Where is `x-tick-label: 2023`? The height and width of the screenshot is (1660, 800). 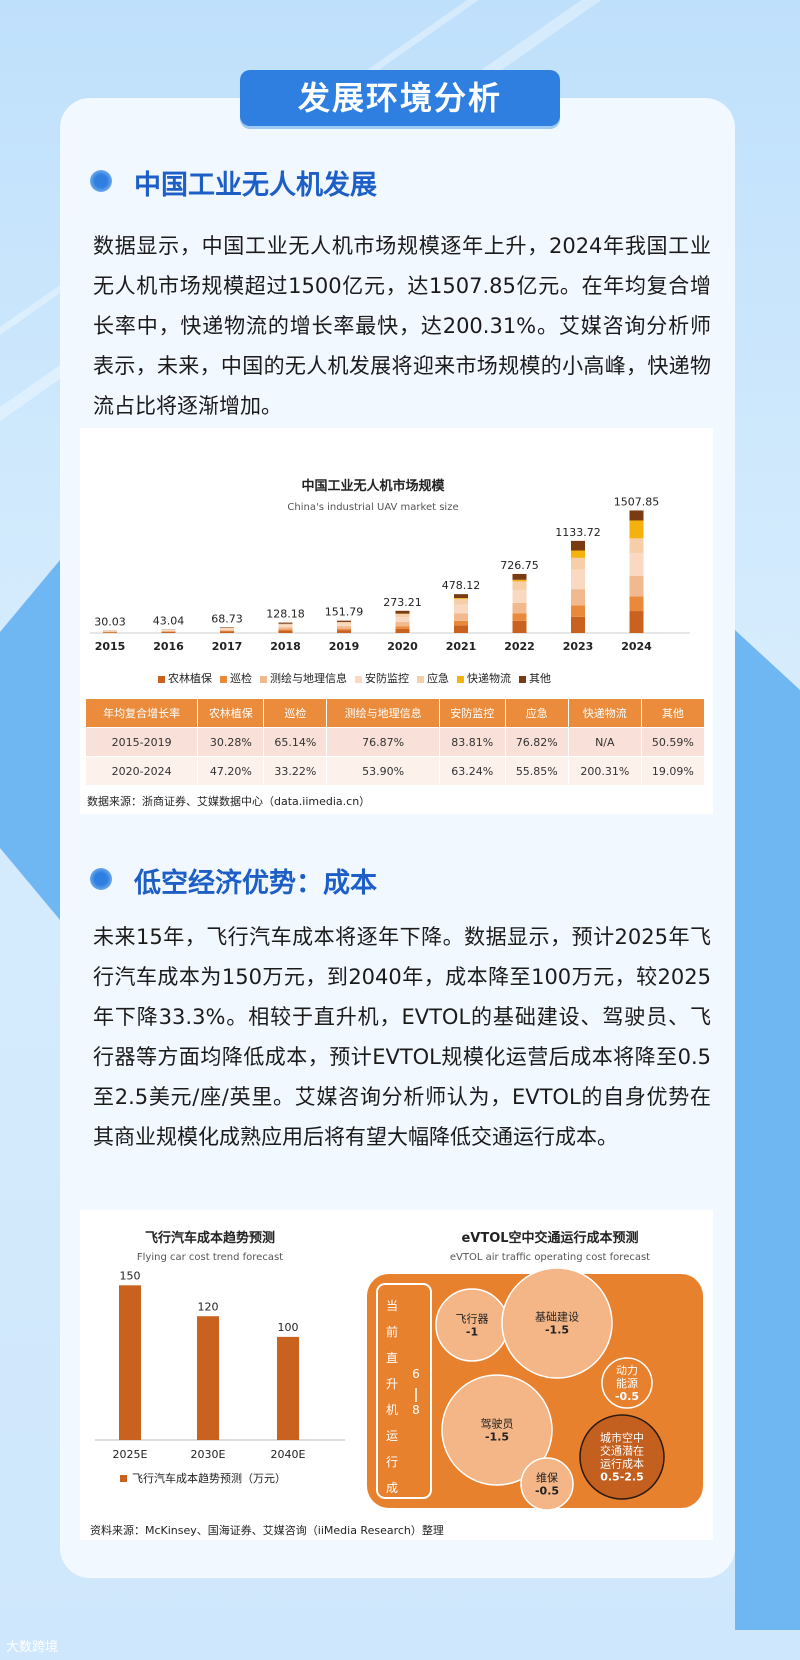
x-tick-label: 2023 is located at coordinates (578, 646).